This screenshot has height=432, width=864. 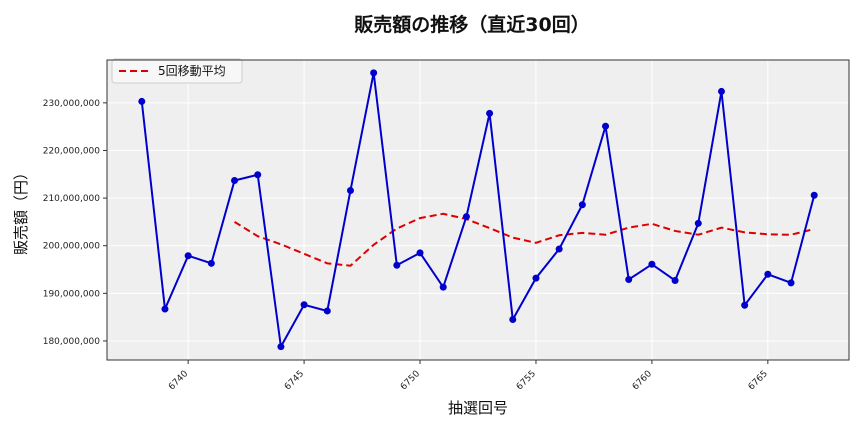 I want to click on legend: 5回移動平均, so click(x=177, y=71).